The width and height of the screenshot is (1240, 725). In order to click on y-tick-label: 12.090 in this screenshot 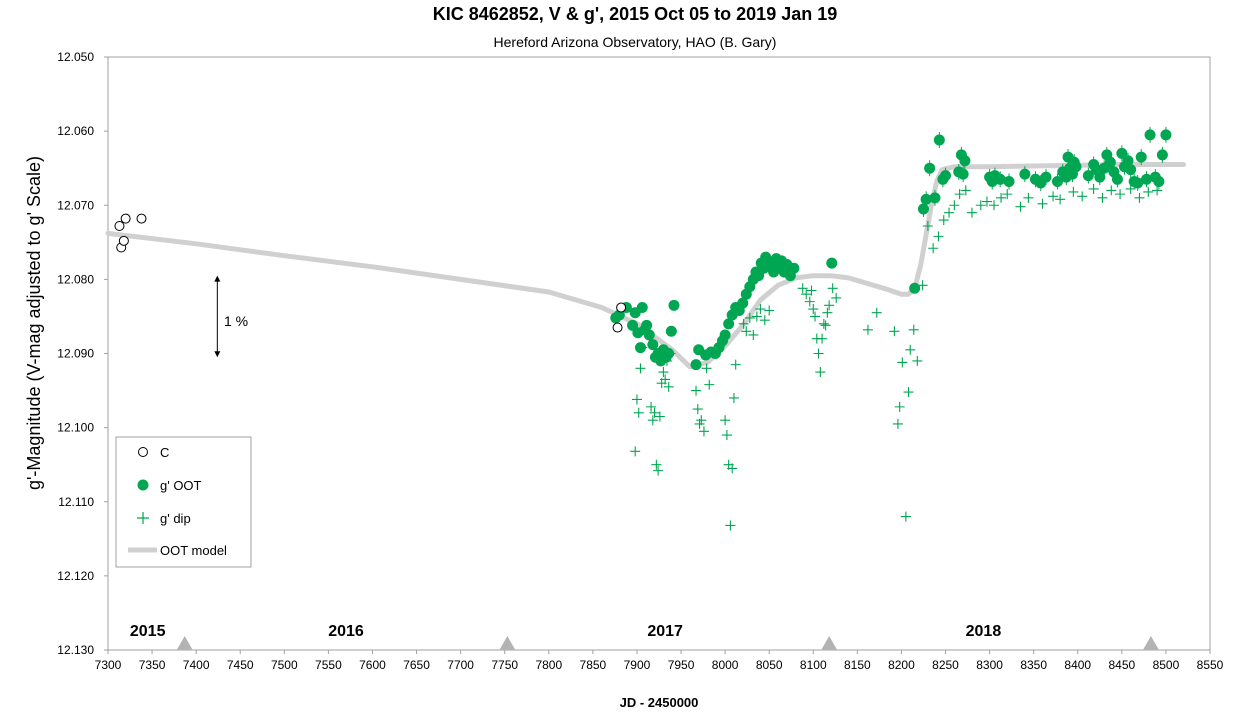, I will do `click(75, 354)`.